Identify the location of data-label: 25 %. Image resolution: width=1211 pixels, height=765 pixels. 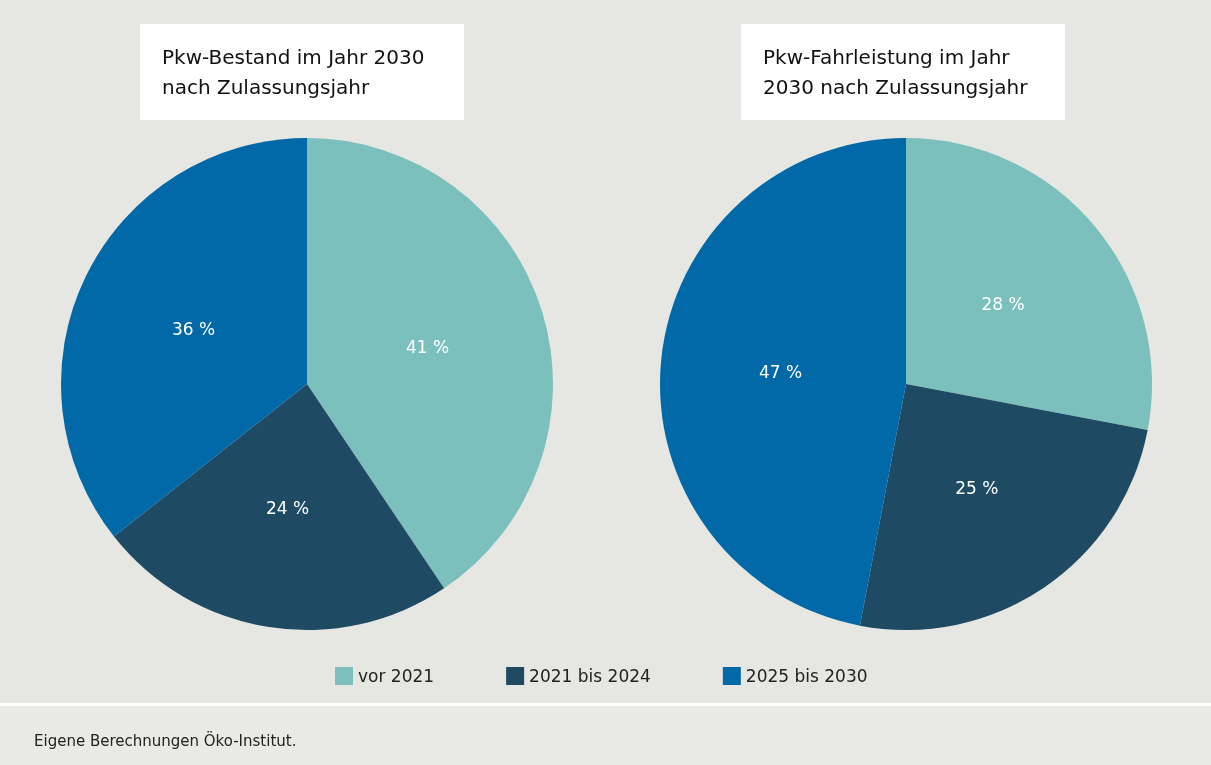
(977, 488).